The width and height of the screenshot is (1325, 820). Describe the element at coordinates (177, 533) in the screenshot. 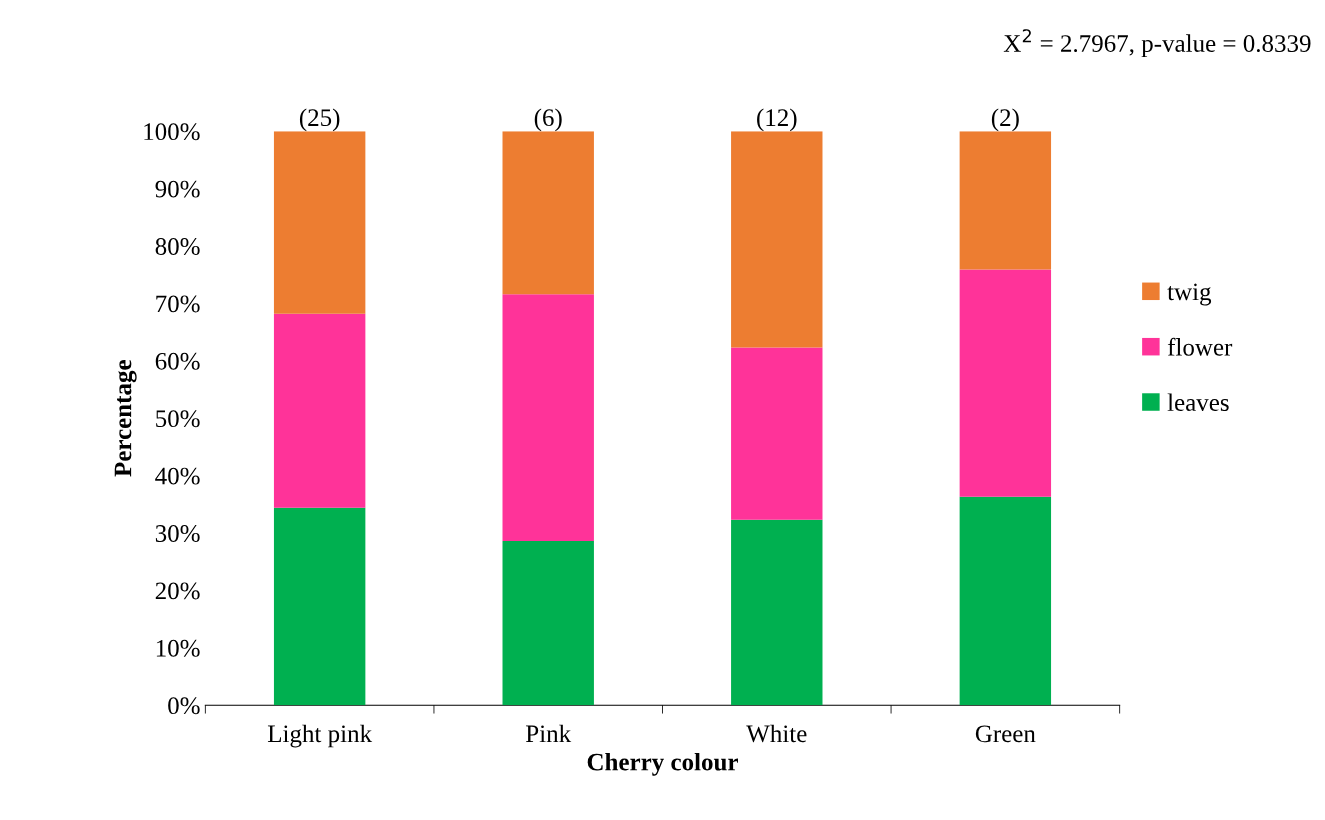

I see `y-tick-label: 30%` at that location.